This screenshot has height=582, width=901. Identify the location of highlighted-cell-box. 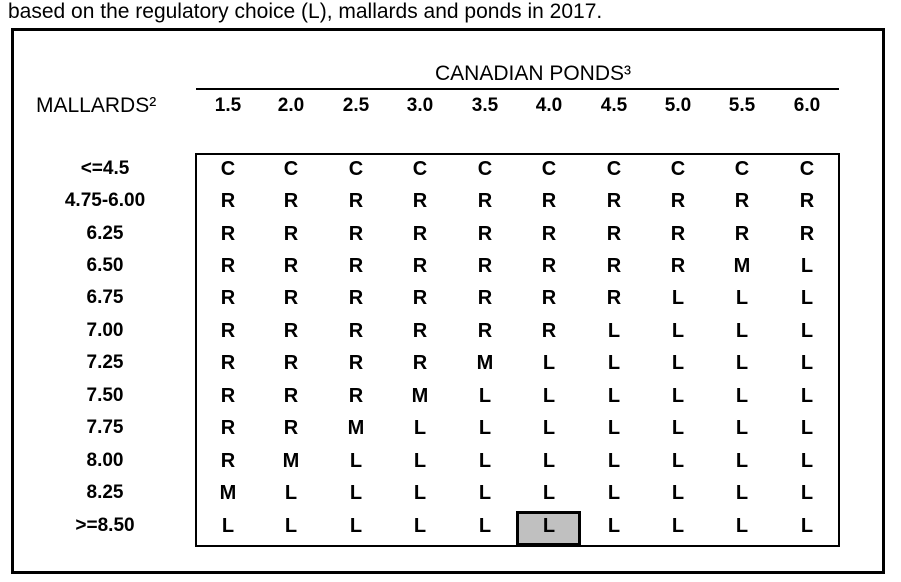
(548, 528).